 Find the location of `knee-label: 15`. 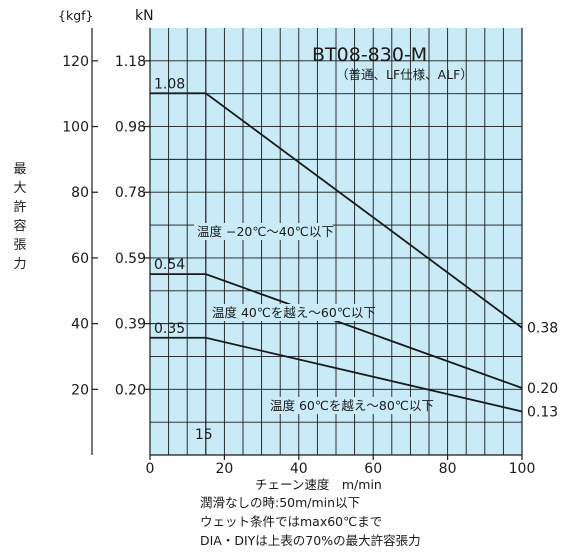

knee-label: 15 is located at coordinates (204, 435).